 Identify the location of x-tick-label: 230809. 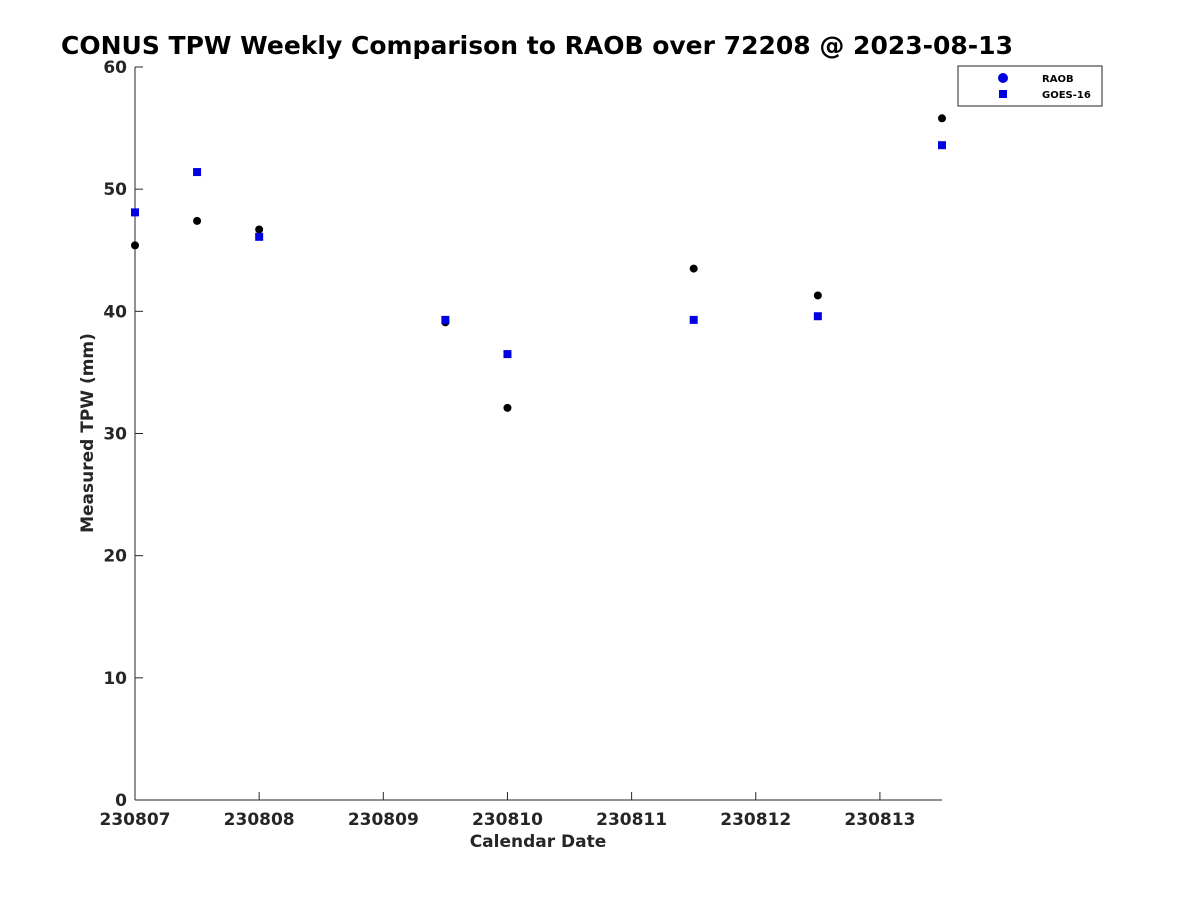
(383, 820).